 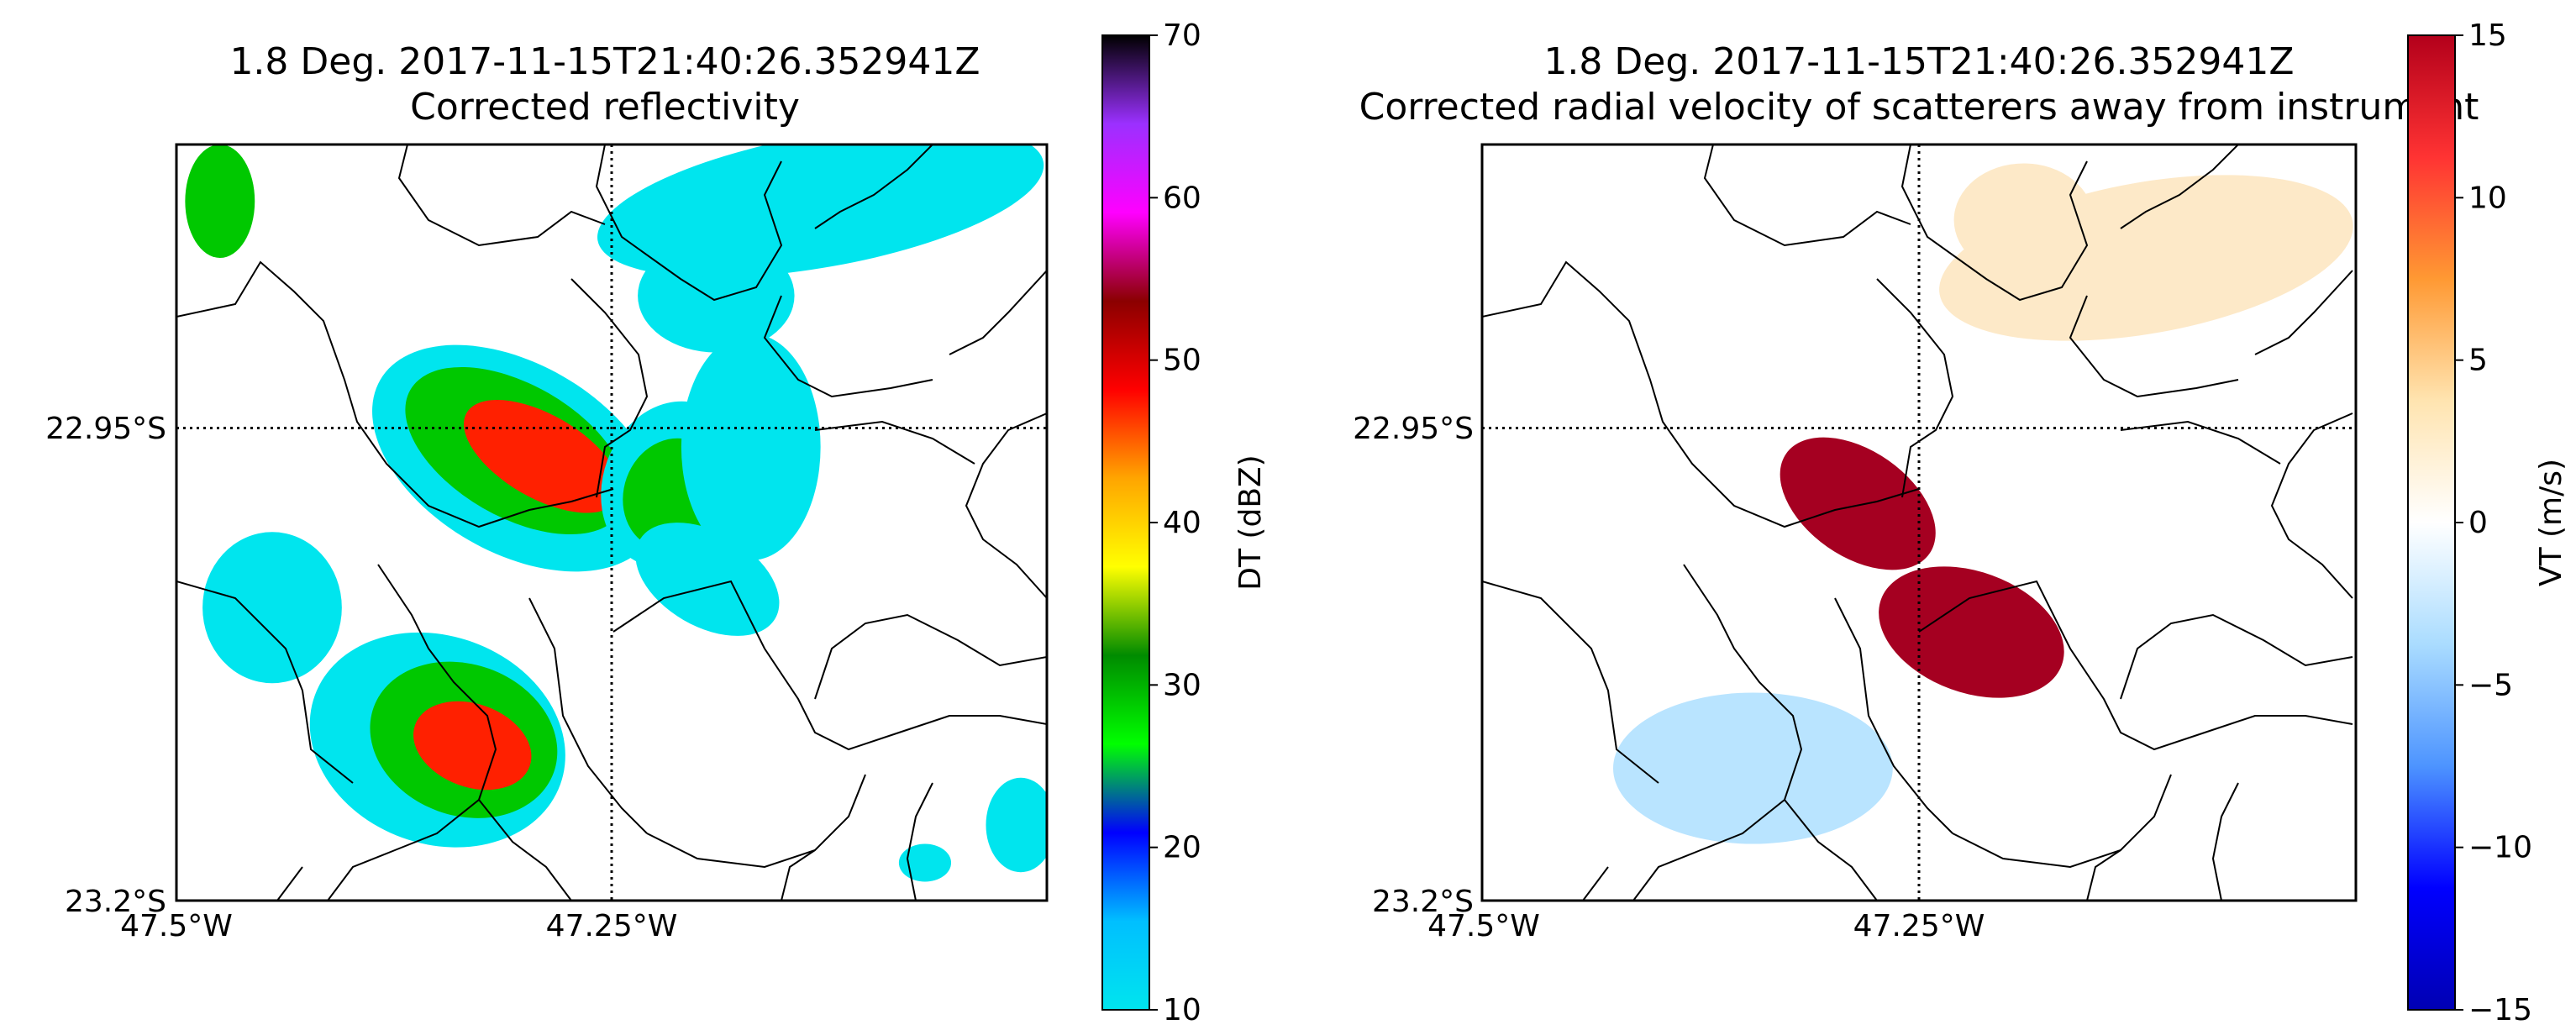 I want to click on colorbar-tick-label: 30, so click(x=1182, y=685).